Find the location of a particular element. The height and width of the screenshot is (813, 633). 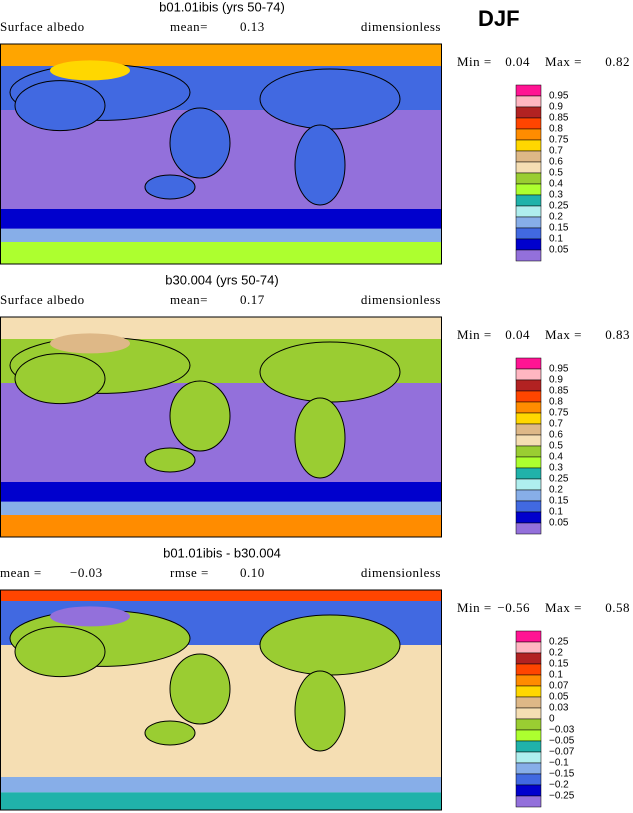

colorbar-label: 0.9 is located at coordinates (556, 107).